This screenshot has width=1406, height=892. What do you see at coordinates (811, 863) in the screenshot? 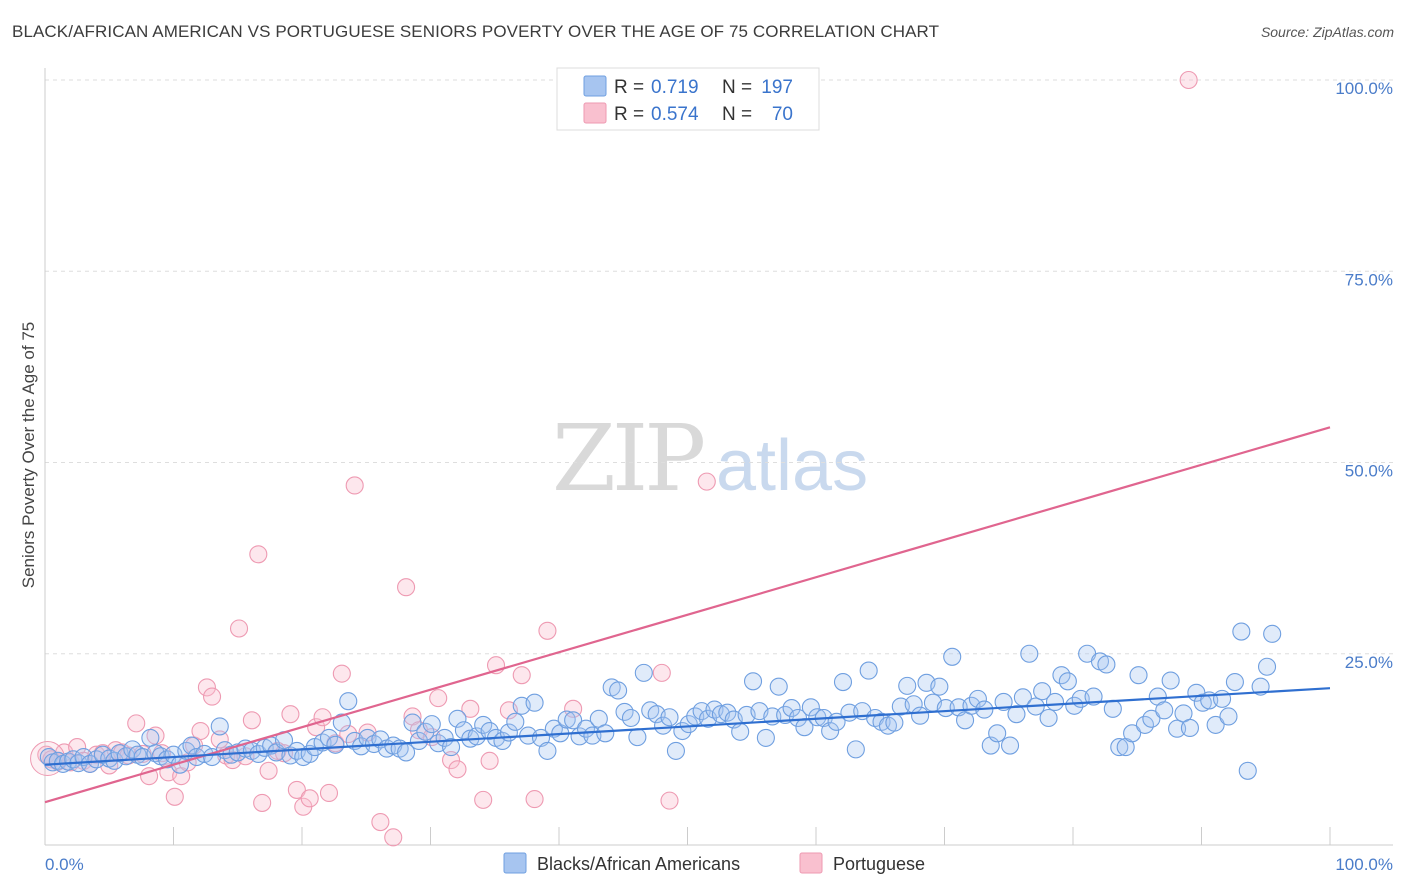
I see `legend-bottom-swatch-pink` at bounding box center [811, 863].